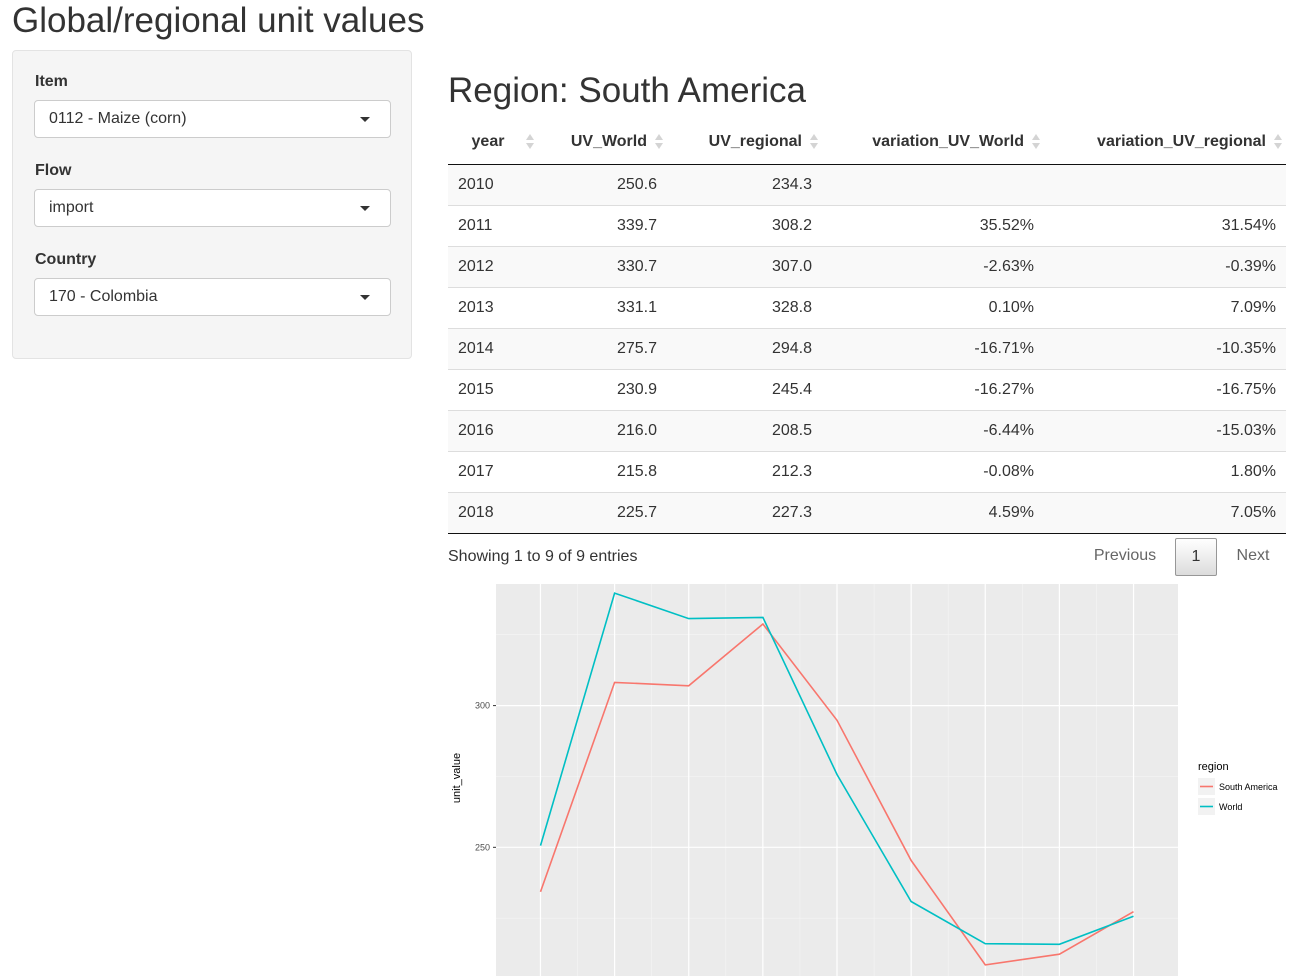 The width and height of the screenshot is (1295, 976). I want to click on cell-year: 2014, so click(493, 348).